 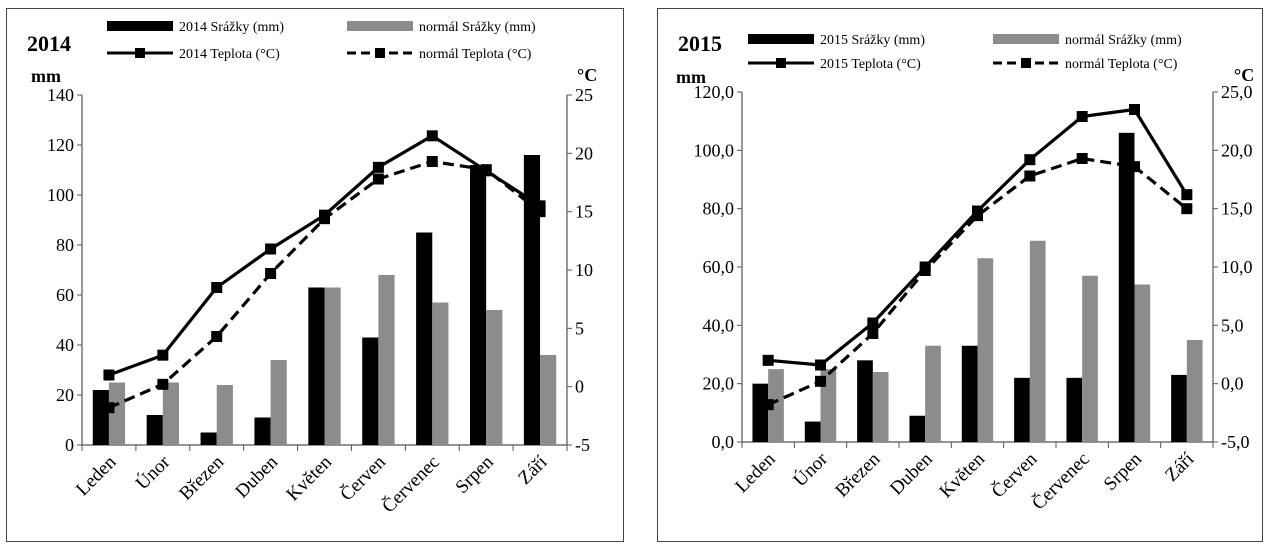 I want to click on marker-year-temp-Březen, so click(x=873, y=323).